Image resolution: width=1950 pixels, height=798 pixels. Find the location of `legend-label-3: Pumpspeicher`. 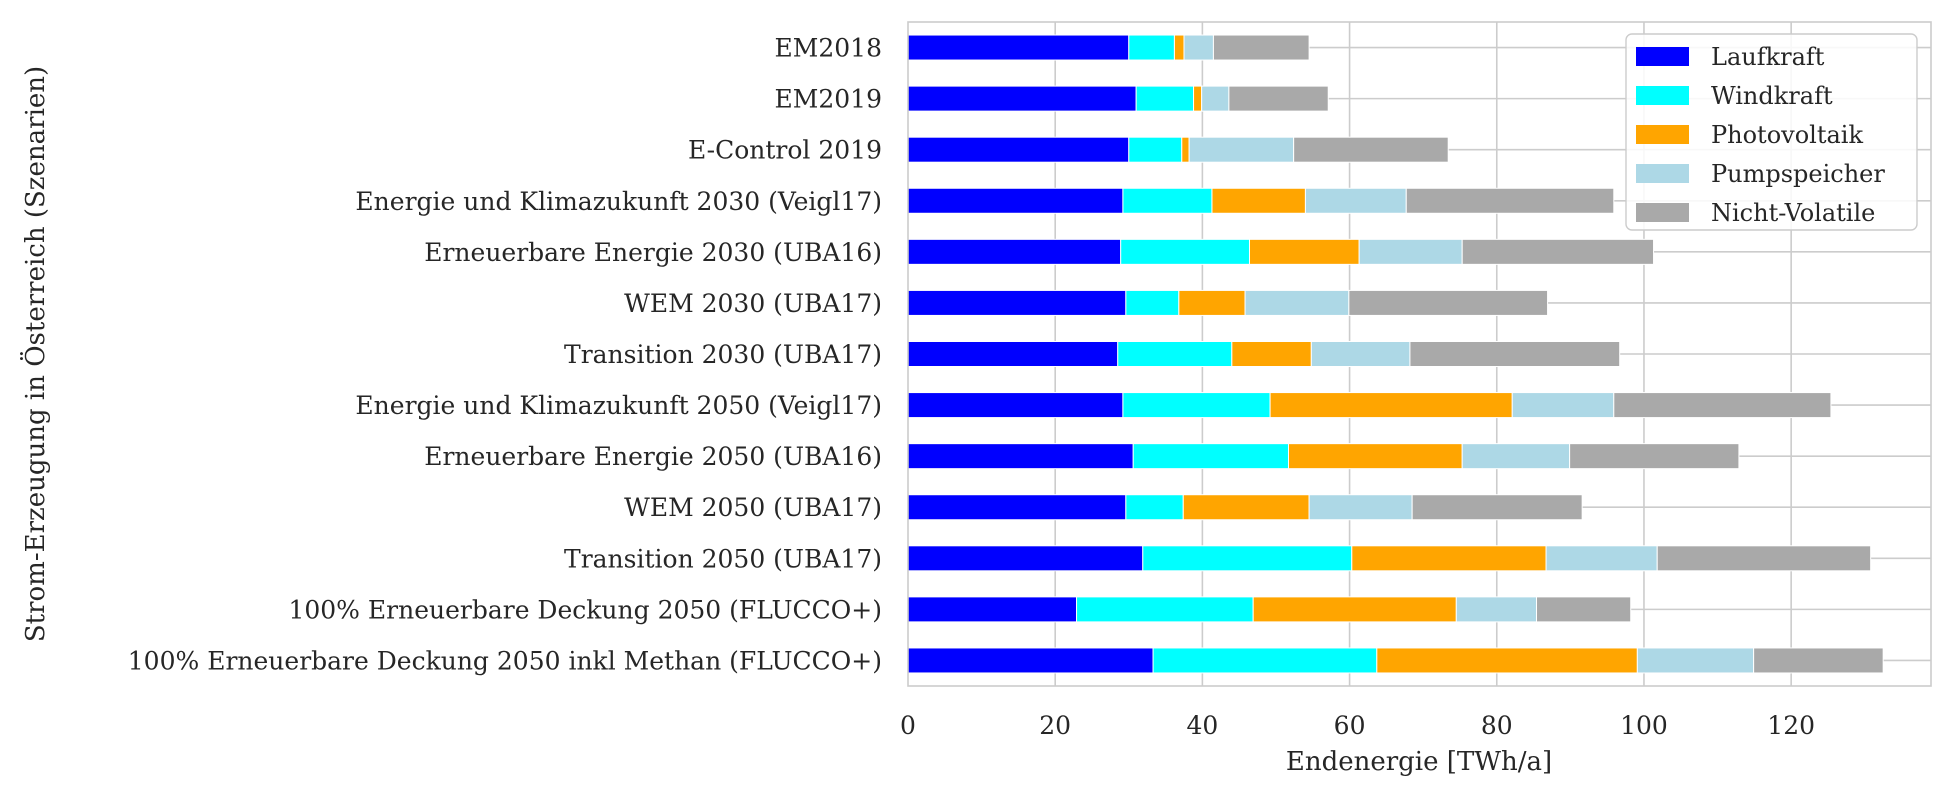

legend-label-3: Pumpspeicher is located at coordinates (1798, 174).